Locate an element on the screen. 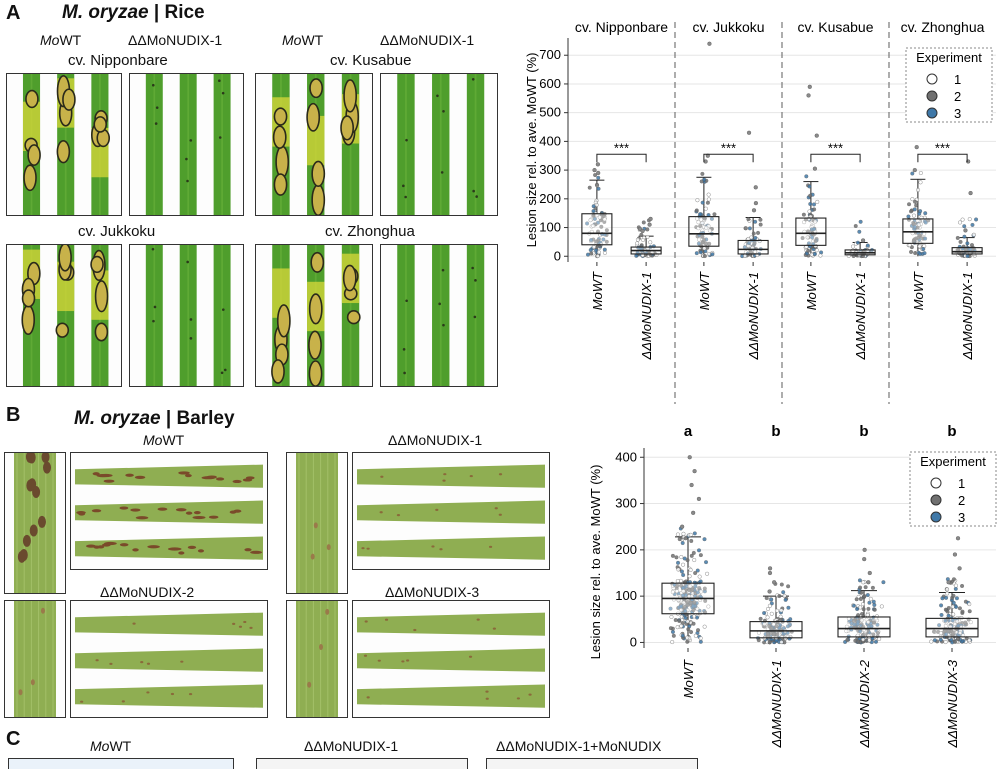  panel-b-title: M. oryzae | Barley is located at coordinates (154, 419).